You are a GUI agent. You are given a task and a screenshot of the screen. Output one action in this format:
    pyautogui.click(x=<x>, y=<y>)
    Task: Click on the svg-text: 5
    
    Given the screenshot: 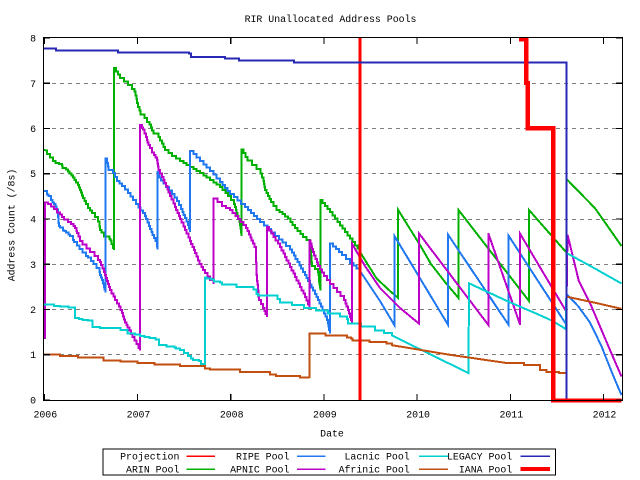 What is the action you would take?
    pyautogui.click(x=33, y=174)
    